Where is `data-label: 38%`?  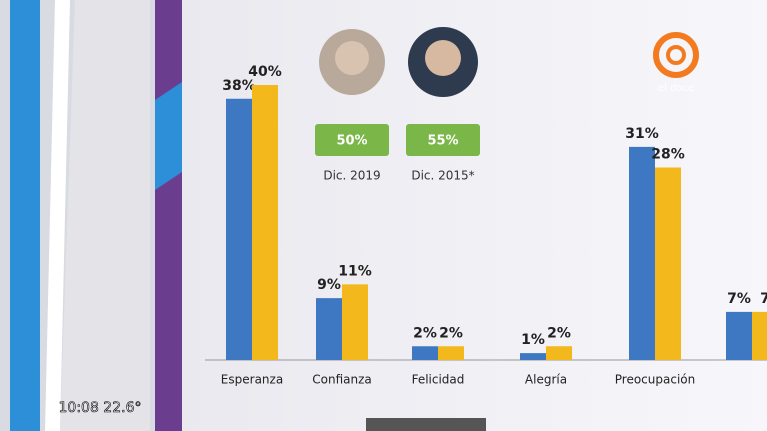 data-label: 38% is located at coordinates (239, 86).